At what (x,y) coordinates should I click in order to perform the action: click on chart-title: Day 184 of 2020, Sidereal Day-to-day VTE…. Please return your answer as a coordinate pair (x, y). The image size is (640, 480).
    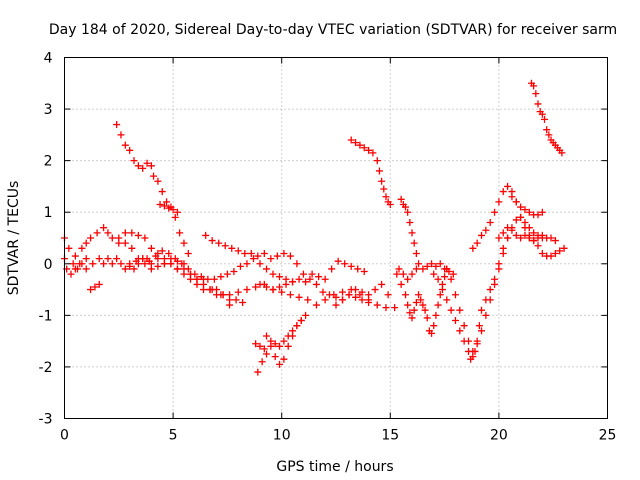
    Looking at the image, I should click on (333, 30).